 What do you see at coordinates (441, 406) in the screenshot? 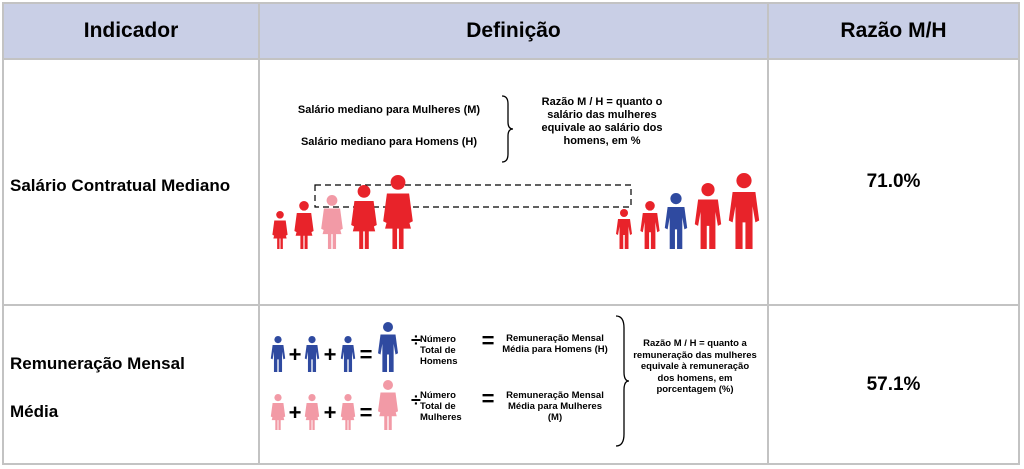
I see `women-count-label: Número Total de Mulheres` at bounding box center [441, 406].